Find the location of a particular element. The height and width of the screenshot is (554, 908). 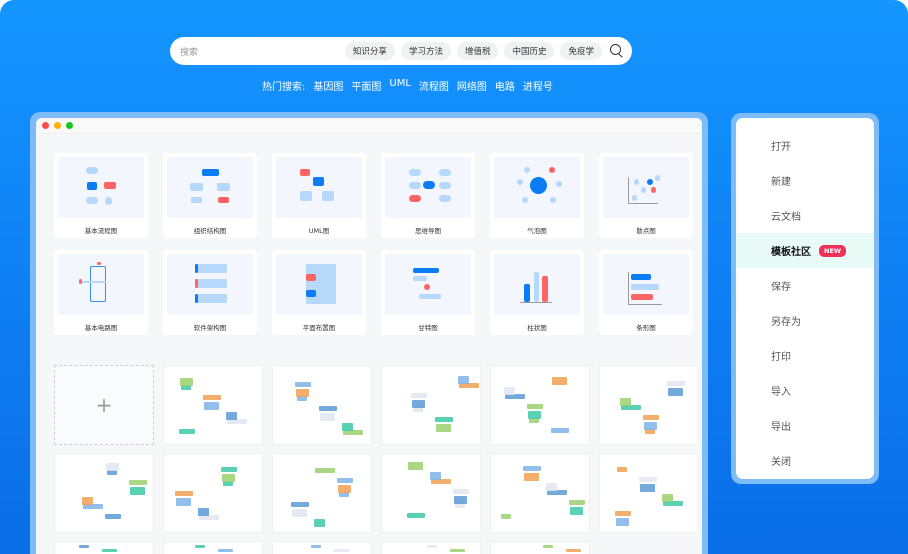

category-label: 条形图 is located at coordinates (646, 328).